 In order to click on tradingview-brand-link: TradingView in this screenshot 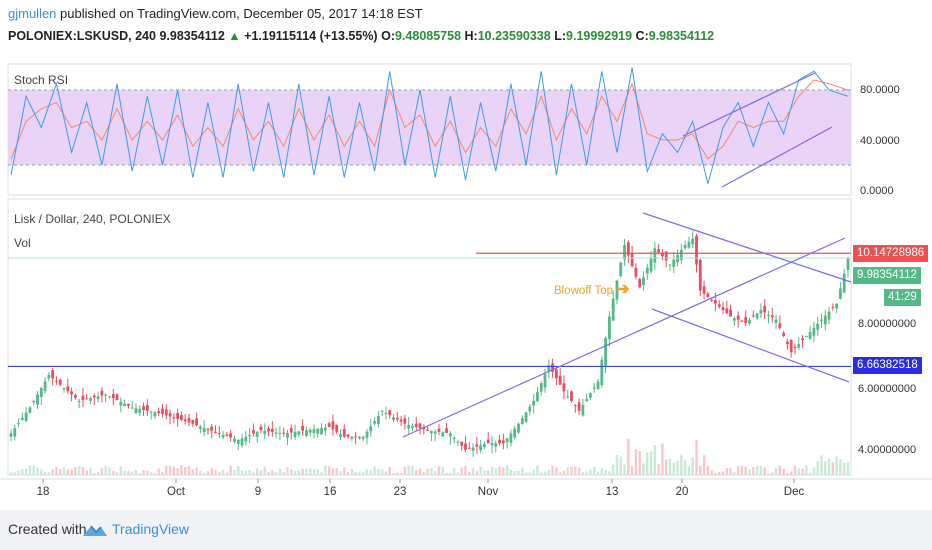, I will do `click(151, 529)`.